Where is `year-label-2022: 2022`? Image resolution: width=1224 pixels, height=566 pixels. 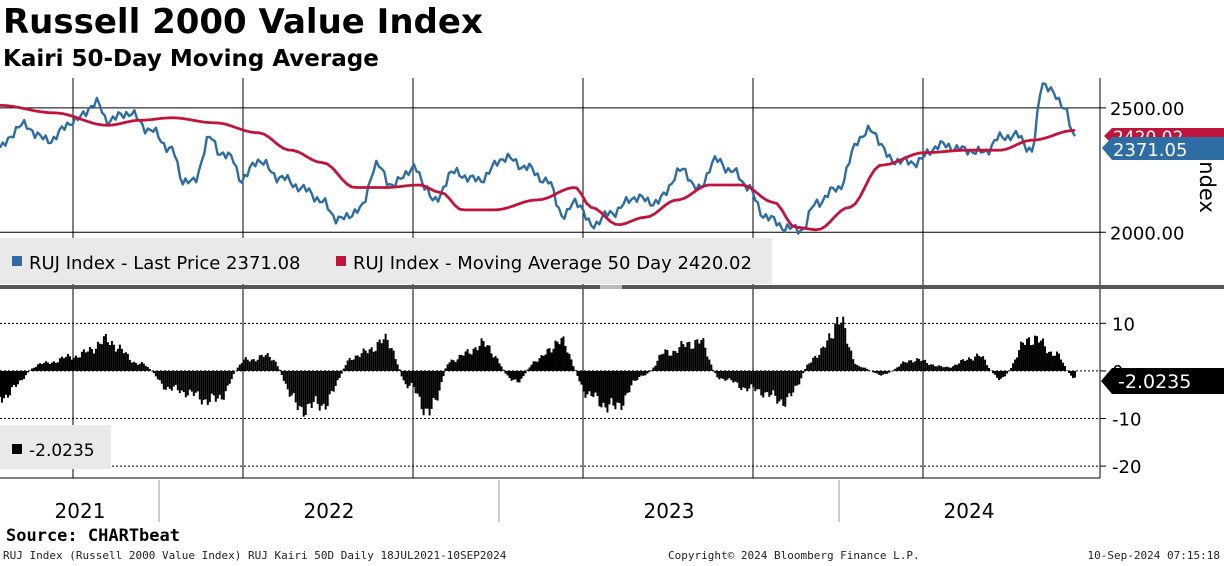 year-label-2022: 2022 is located at coordinates (329, 511).